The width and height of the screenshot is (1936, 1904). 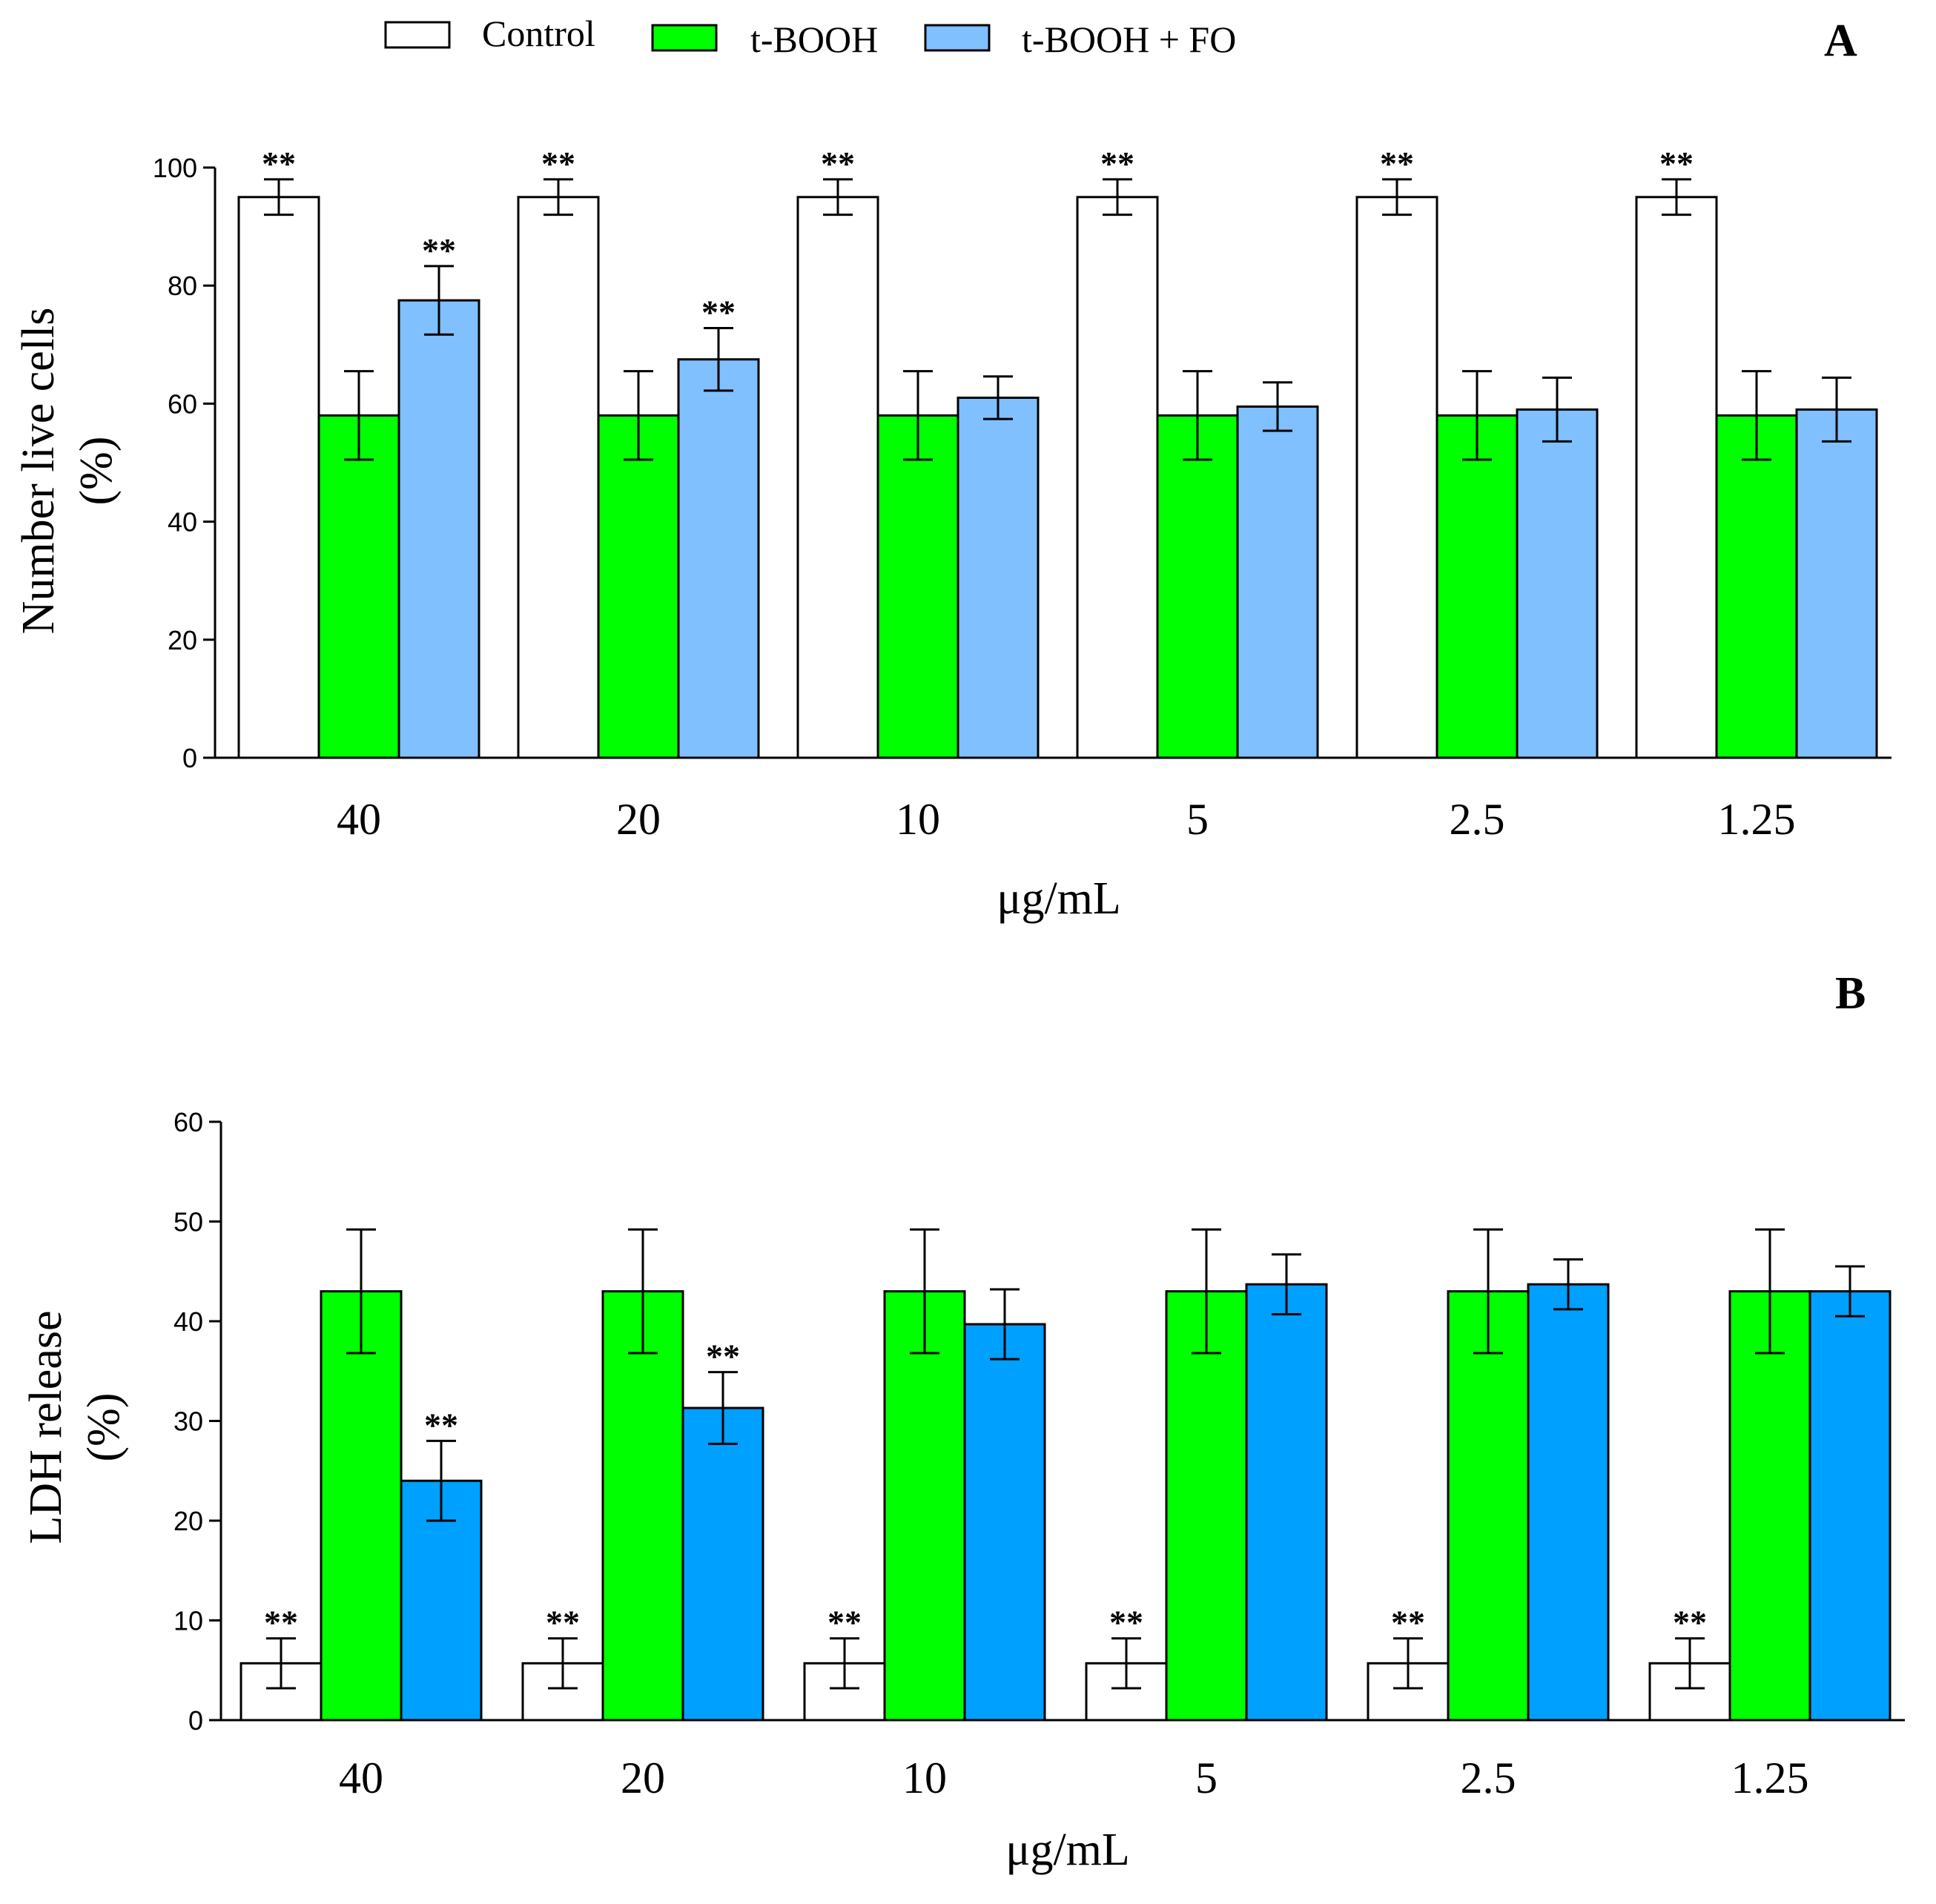 I want to click on legend-swatch-t-booh, so click(x=684, y=38).